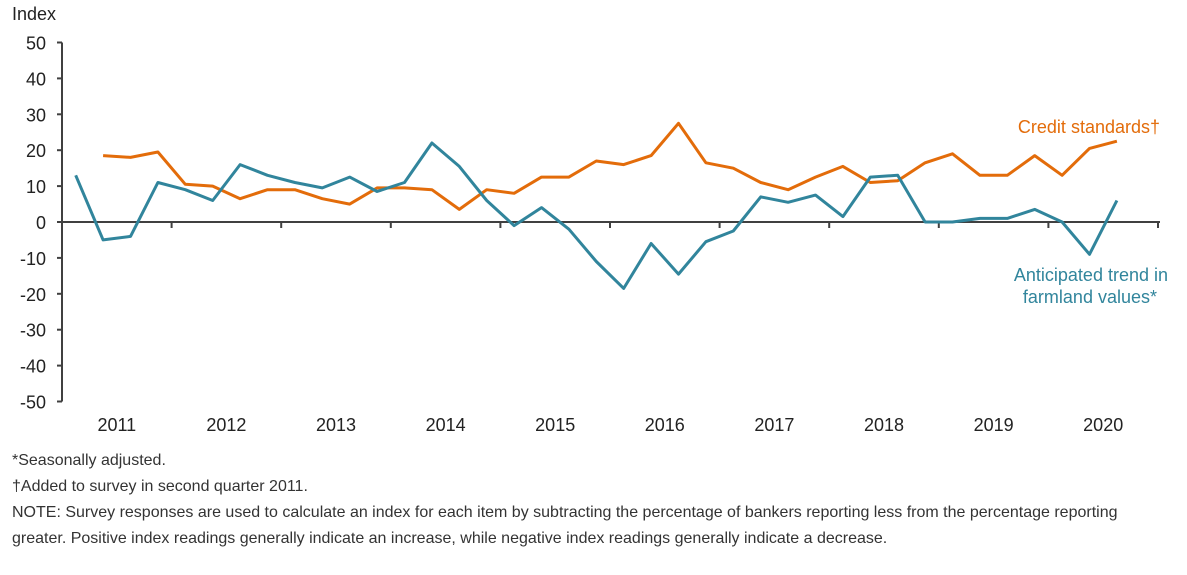  What do you see at coordinates (33, 259) in the screenshot?
I see `y-tick-label: -10` at bounding box center [33, 259].